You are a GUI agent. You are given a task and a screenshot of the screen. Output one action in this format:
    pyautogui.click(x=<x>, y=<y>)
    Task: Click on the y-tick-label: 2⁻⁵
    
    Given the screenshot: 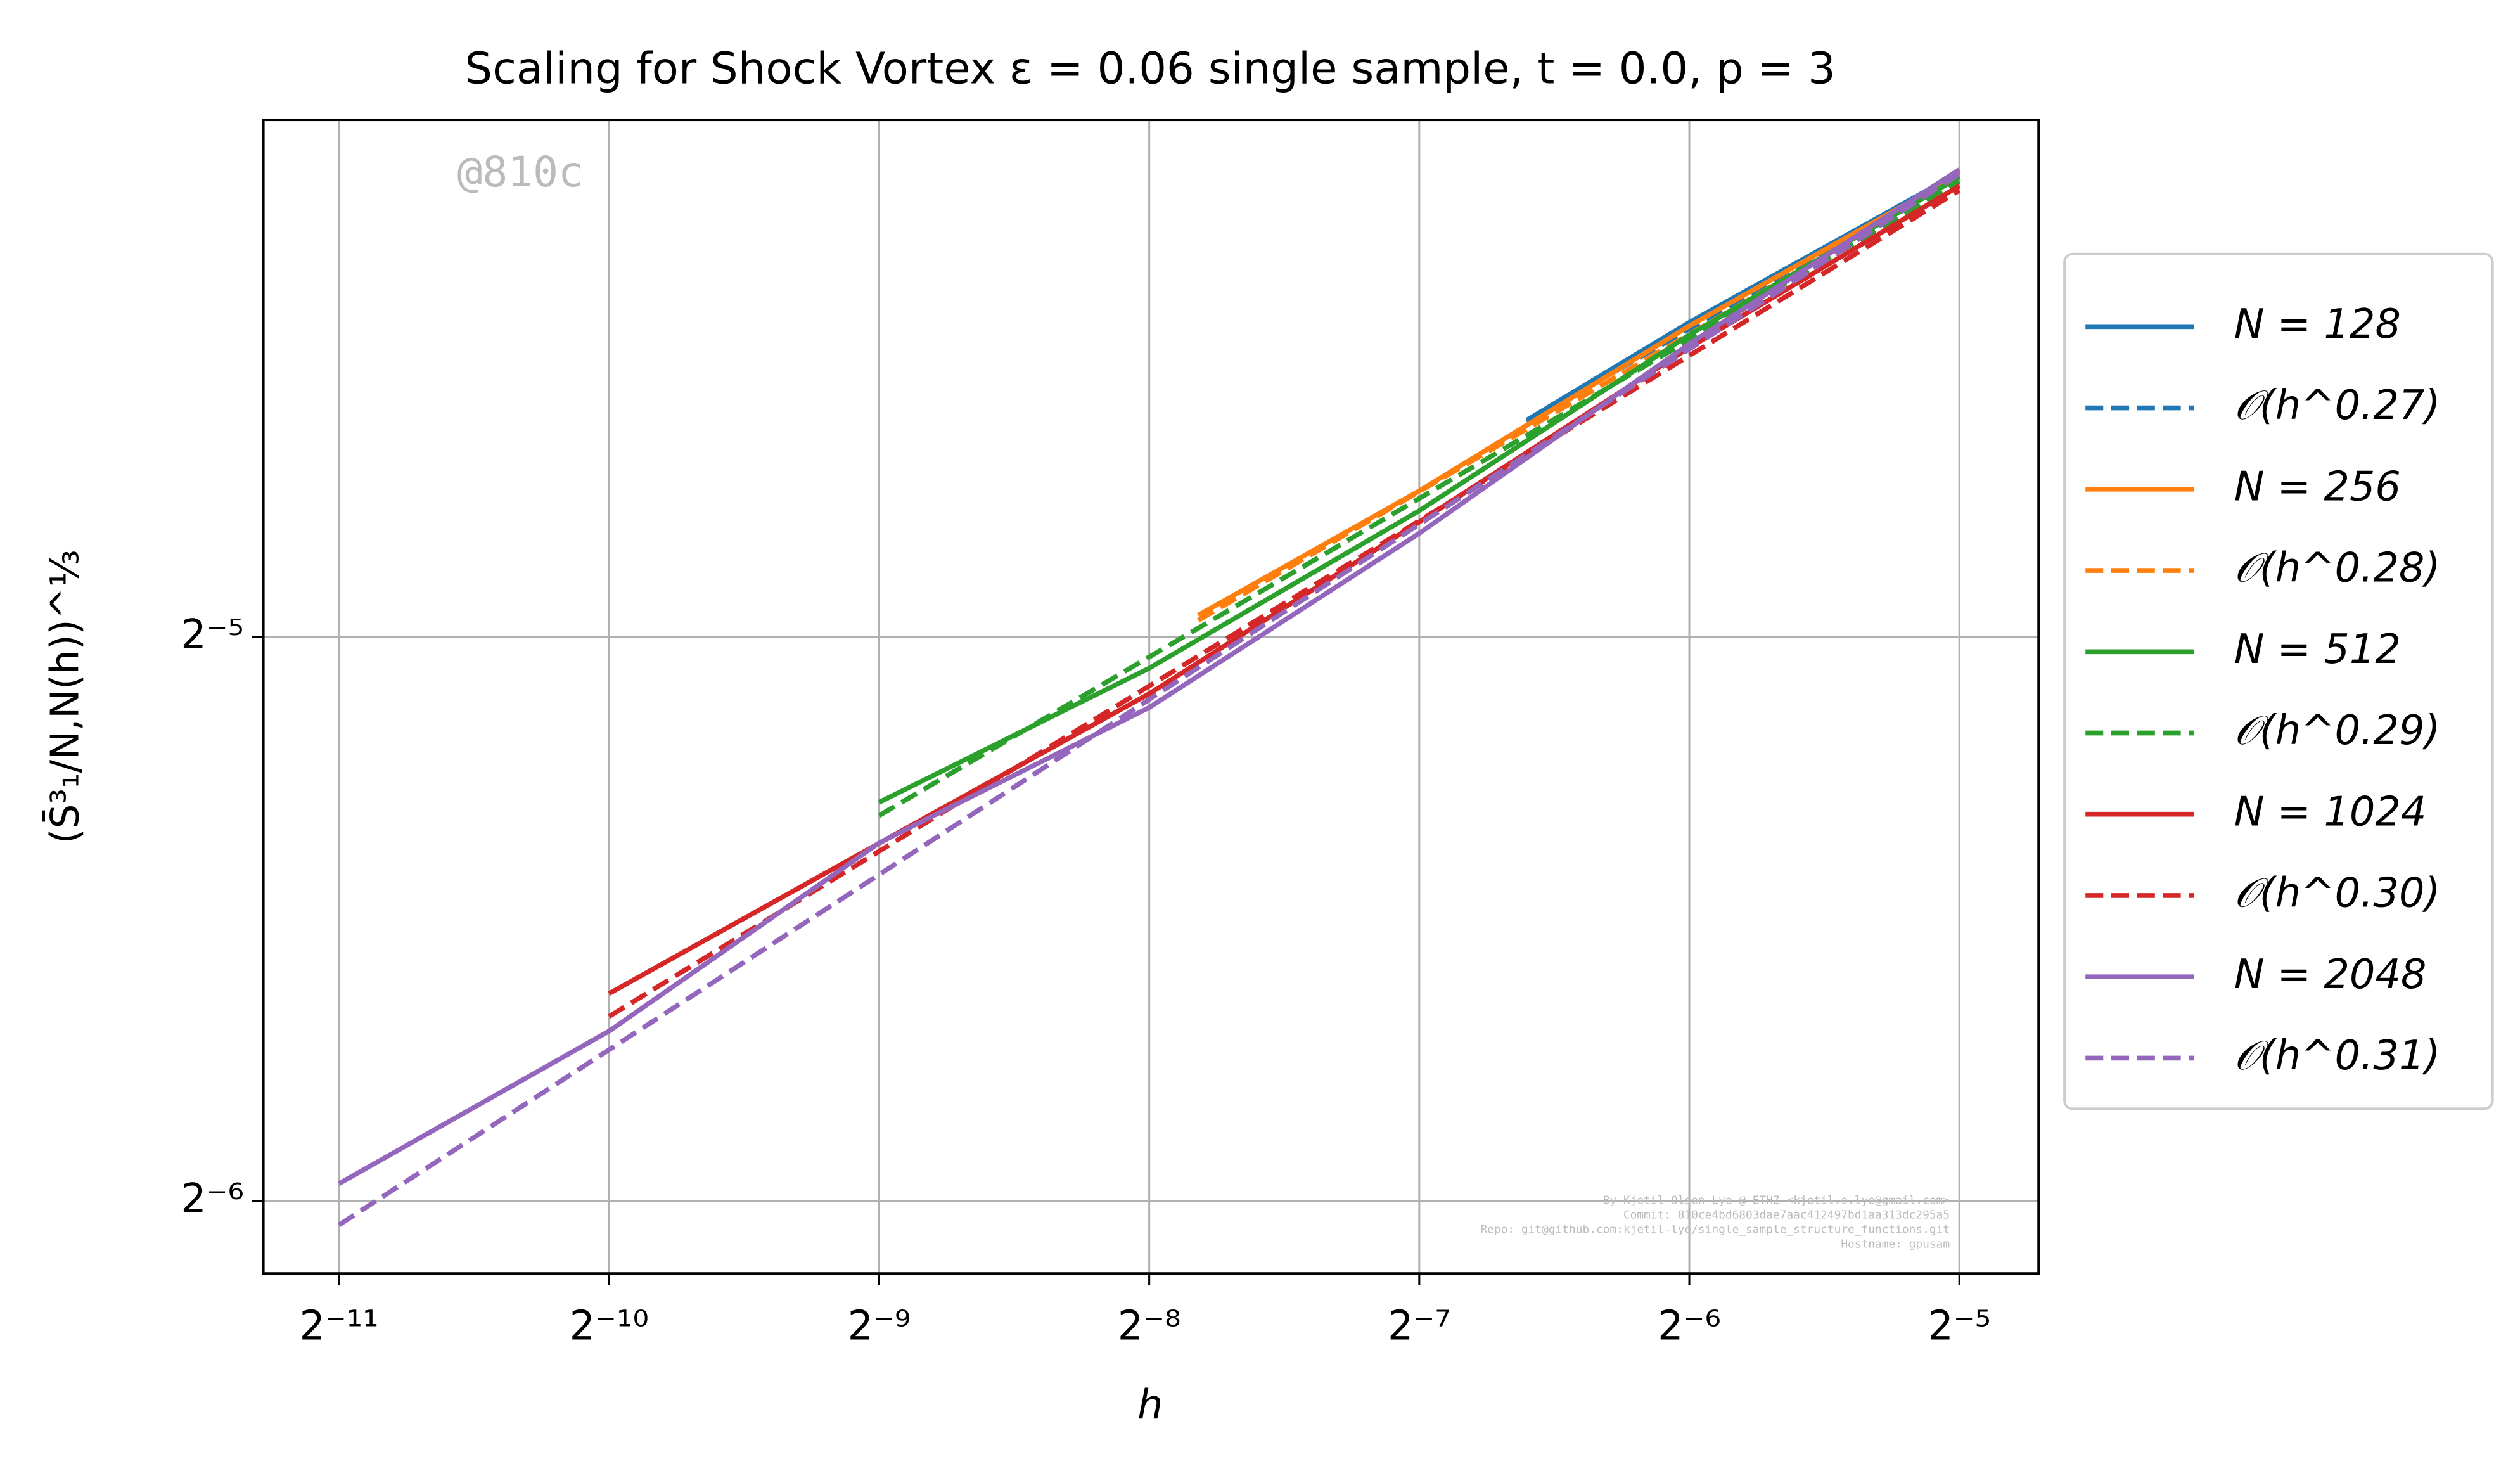 What is the action you would take?
    pyautogui.click(x=212, y=635)
    